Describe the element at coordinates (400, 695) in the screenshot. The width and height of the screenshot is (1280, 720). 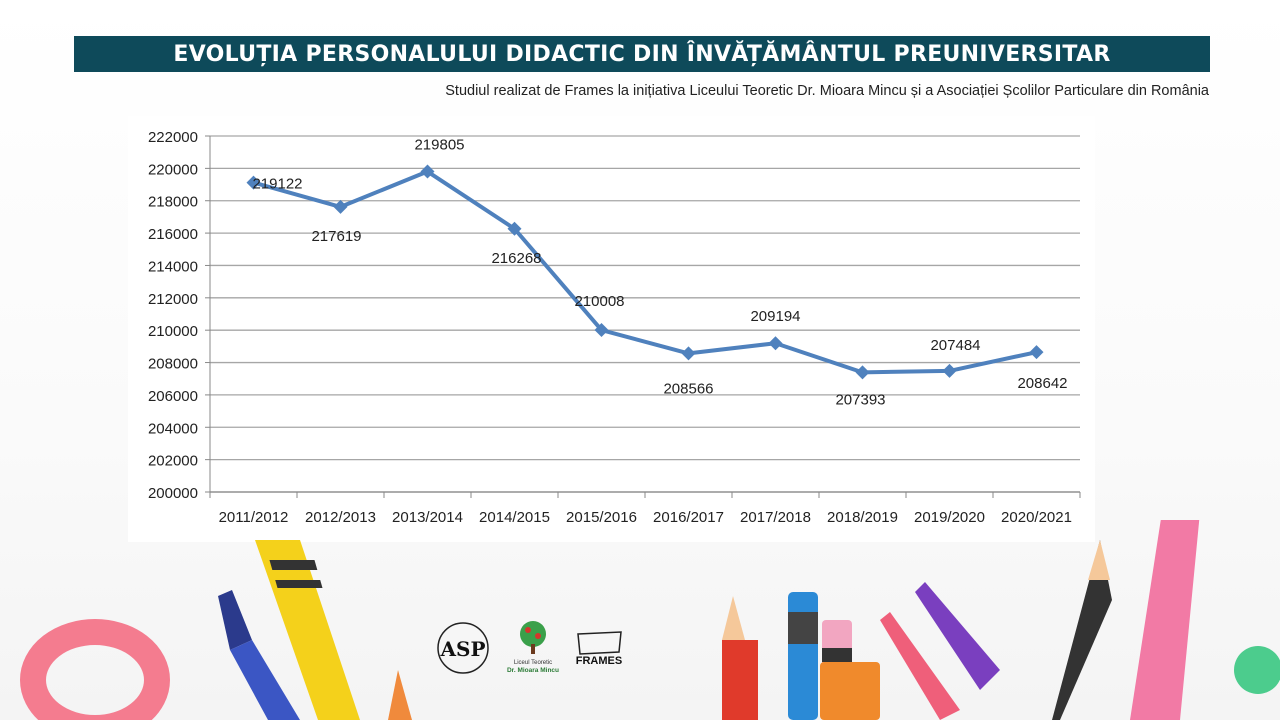
I see `orange-pencil-left` at that location.